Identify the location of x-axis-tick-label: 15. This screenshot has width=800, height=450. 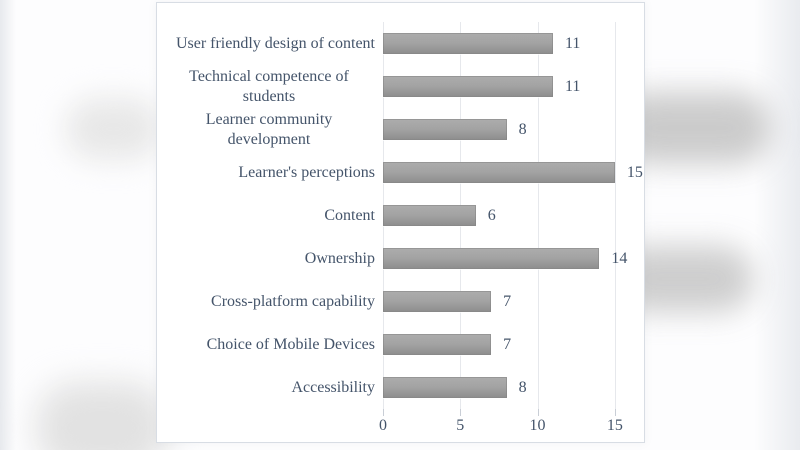
(614, 425).